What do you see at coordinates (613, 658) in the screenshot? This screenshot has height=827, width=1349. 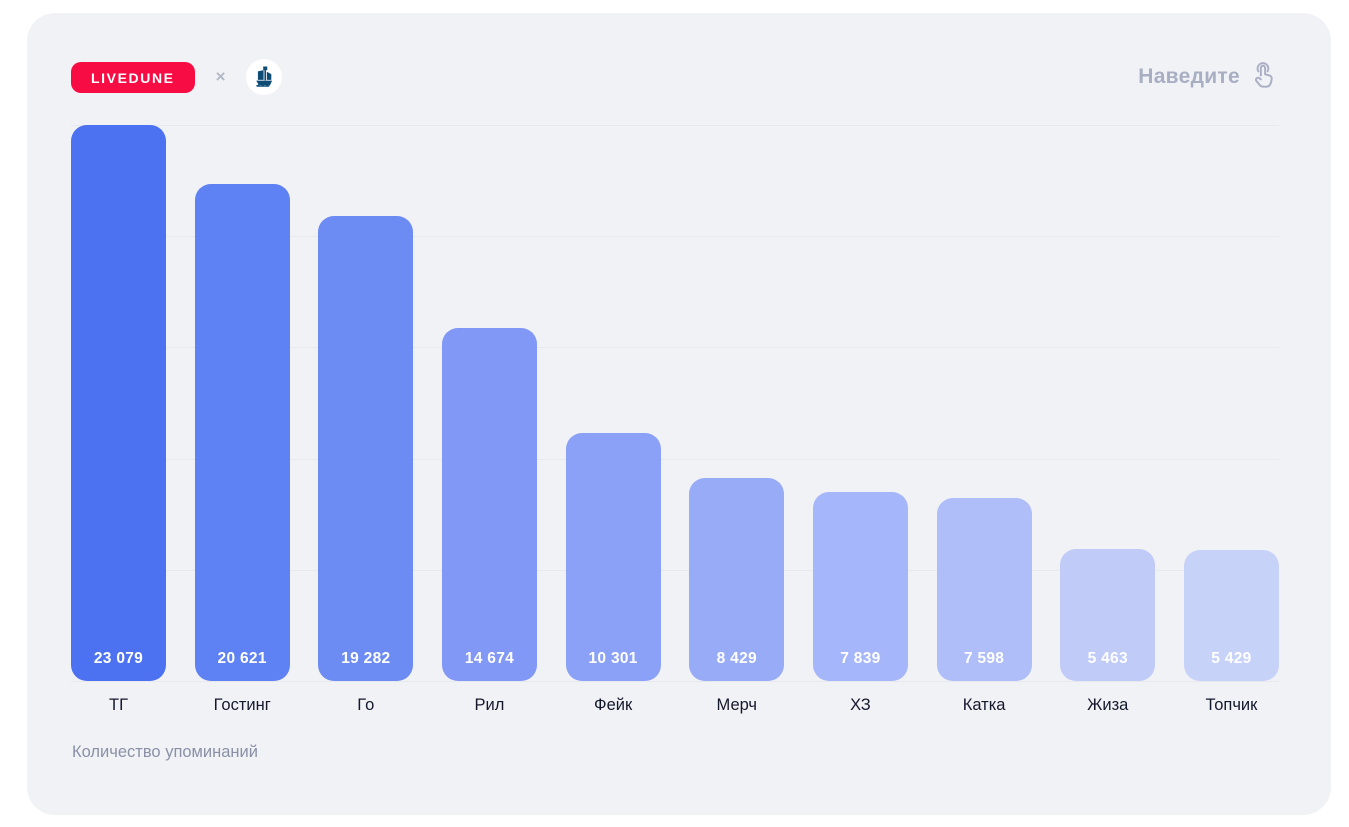 I see `bar-value: 10 301` at bounding box center [613, 658].